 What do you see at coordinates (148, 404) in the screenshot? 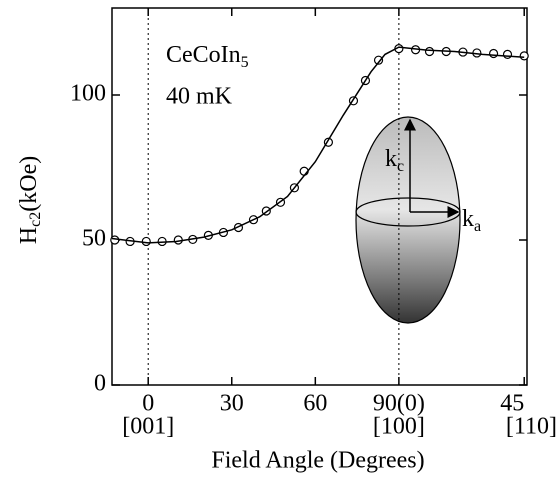
I see `x-tick-label: 0` at bounding box center [148, 404].